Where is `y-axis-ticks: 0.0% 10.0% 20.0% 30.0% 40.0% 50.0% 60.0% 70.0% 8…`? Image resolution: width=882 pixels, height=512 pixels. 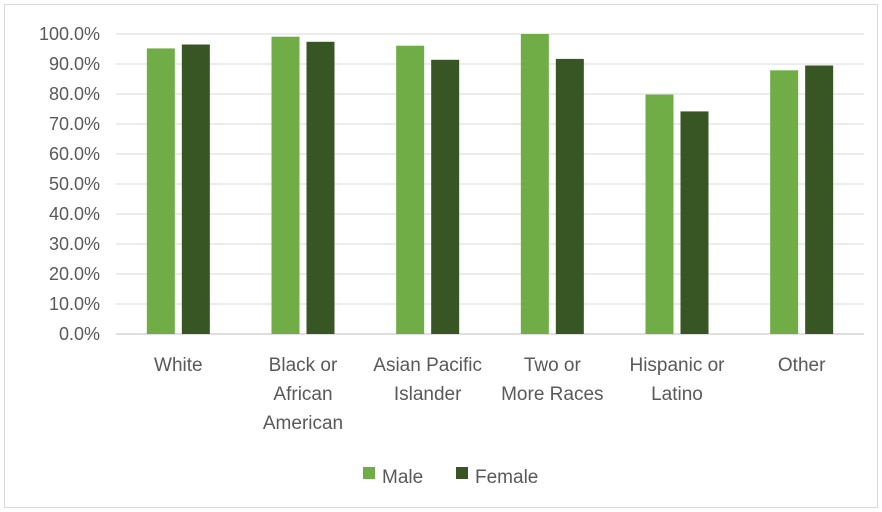
y-axis-ticks: 0.0% 10.0% 20.0% 30.0% 40.0% 50.0% 60.0% 70.0% 8… is located at coordinates (69, 184).